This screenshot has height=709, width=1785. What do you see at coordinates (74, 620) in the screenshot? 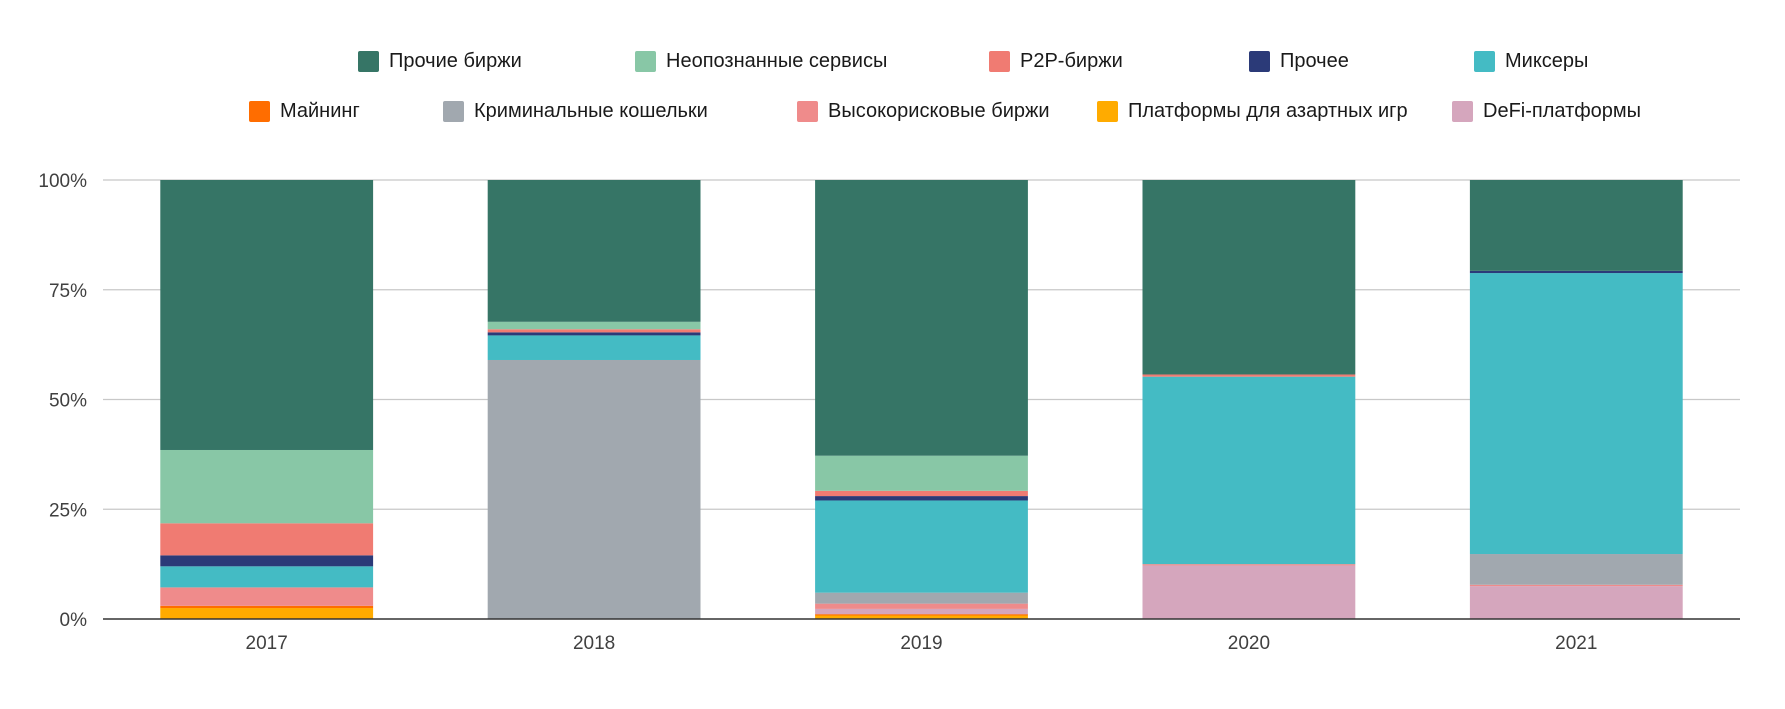
I see `y-tick-label: 0%` at bounding box center [74, 620].